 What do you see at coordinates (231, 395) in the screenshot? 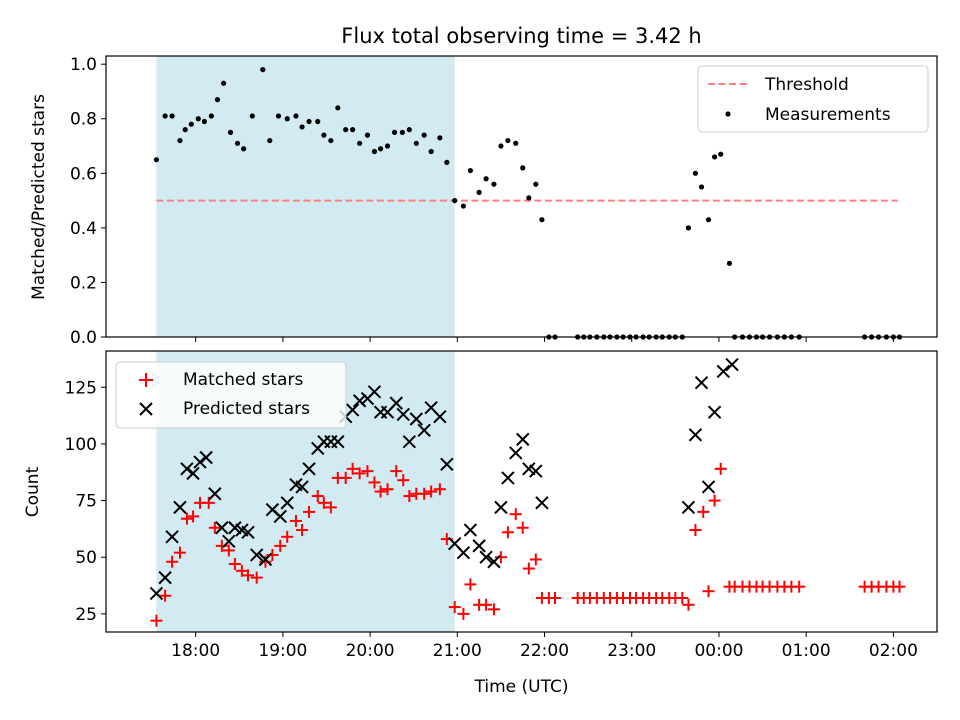
I see `legend-bottom-frame` at bounding box center [231, 395].